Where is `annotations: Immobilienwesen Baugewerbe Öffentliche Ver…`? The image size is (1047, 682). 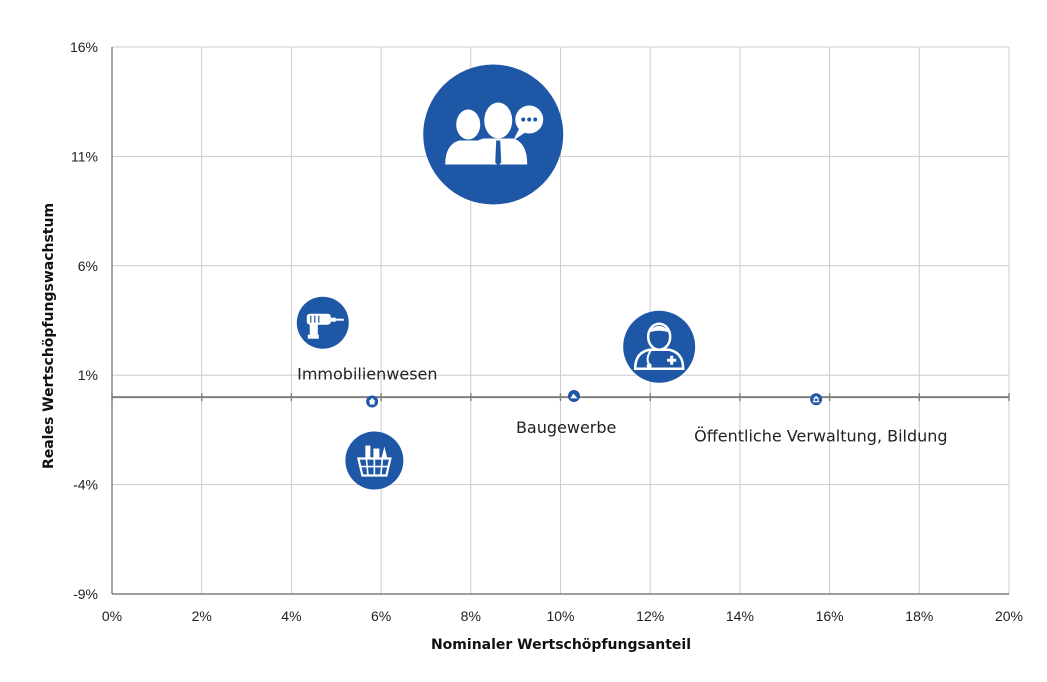
annotations: Immobilienwesen Baugewerbe Öffentliche Ver… is located at coordinates (622, 404).